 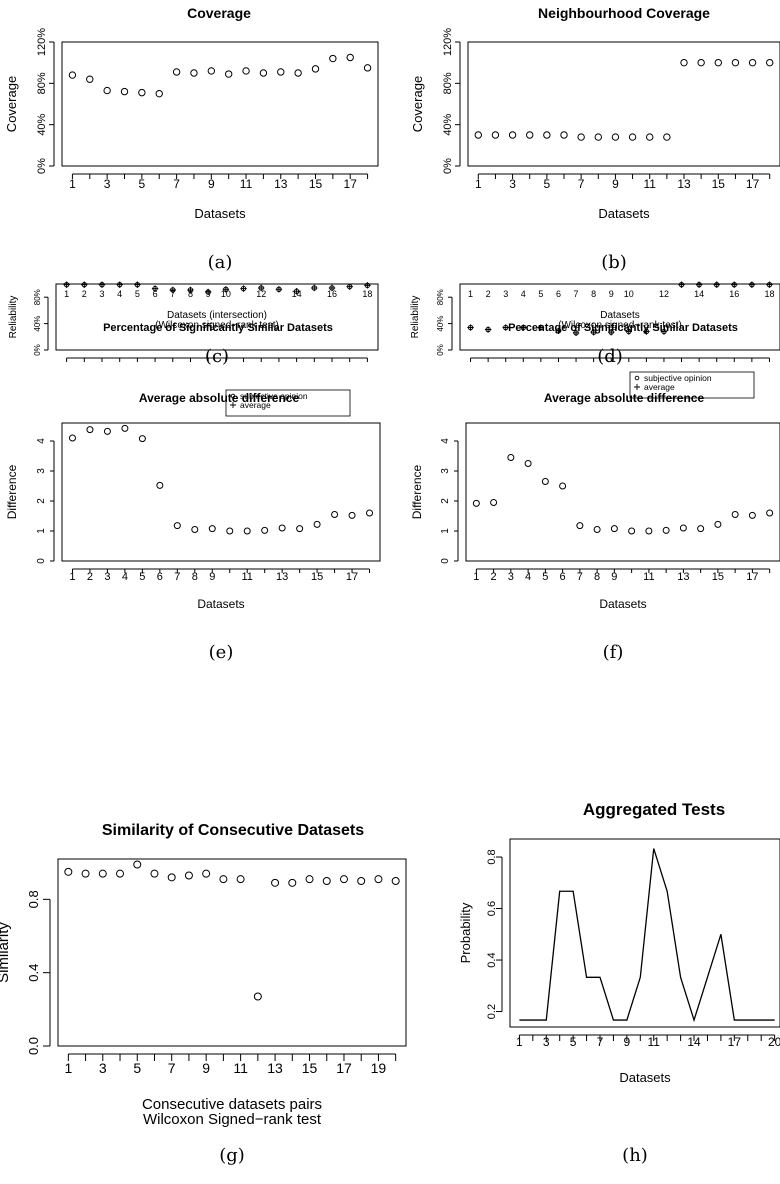 What do you see at coordinates (310, 1068) in the screenshot?
I see `x-tick-label: 15` at bounding box center [310, 1068].